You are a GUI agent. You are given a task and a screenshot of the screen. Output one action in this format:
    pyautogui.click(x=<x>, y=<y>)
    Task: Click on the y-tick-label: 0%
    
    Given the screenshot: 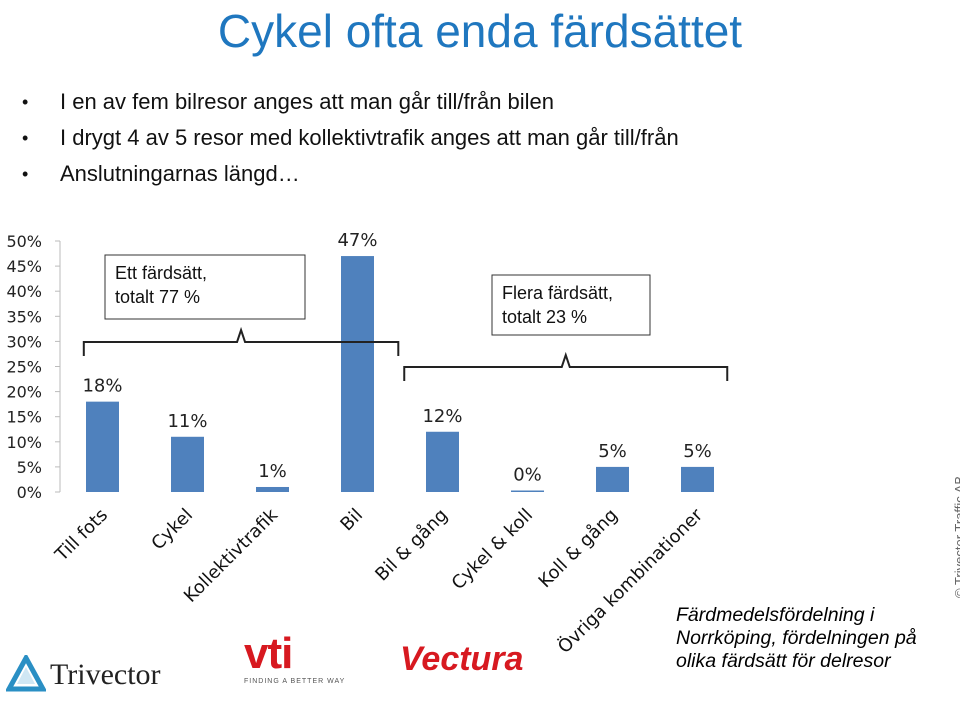 What is the action you would take?
    pyautogui.click(x=29, y=492)
    